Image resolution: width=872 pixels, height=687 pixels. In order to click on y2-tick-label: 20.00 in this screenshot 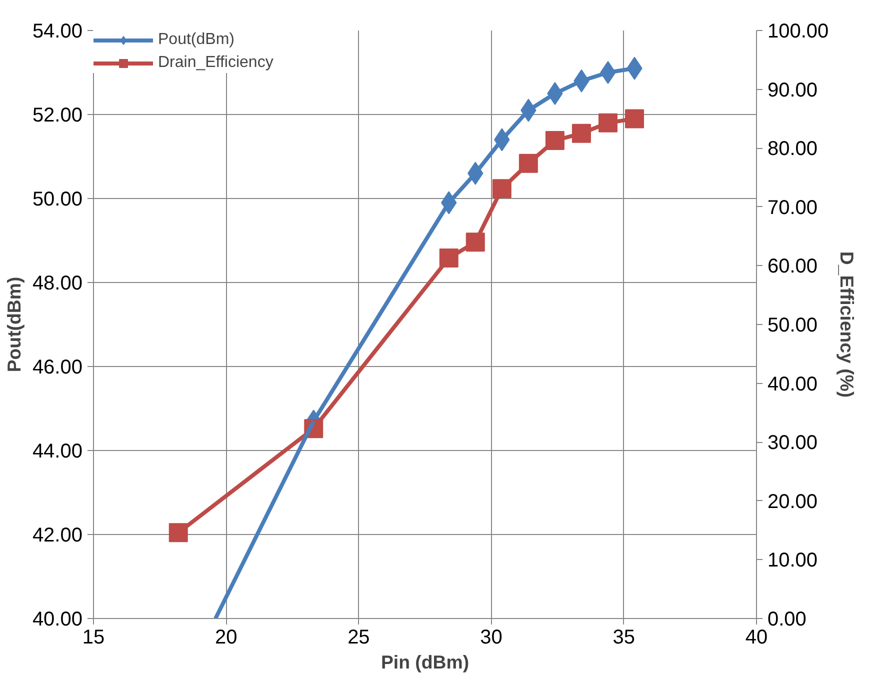, I will do `click(793, 501)`.